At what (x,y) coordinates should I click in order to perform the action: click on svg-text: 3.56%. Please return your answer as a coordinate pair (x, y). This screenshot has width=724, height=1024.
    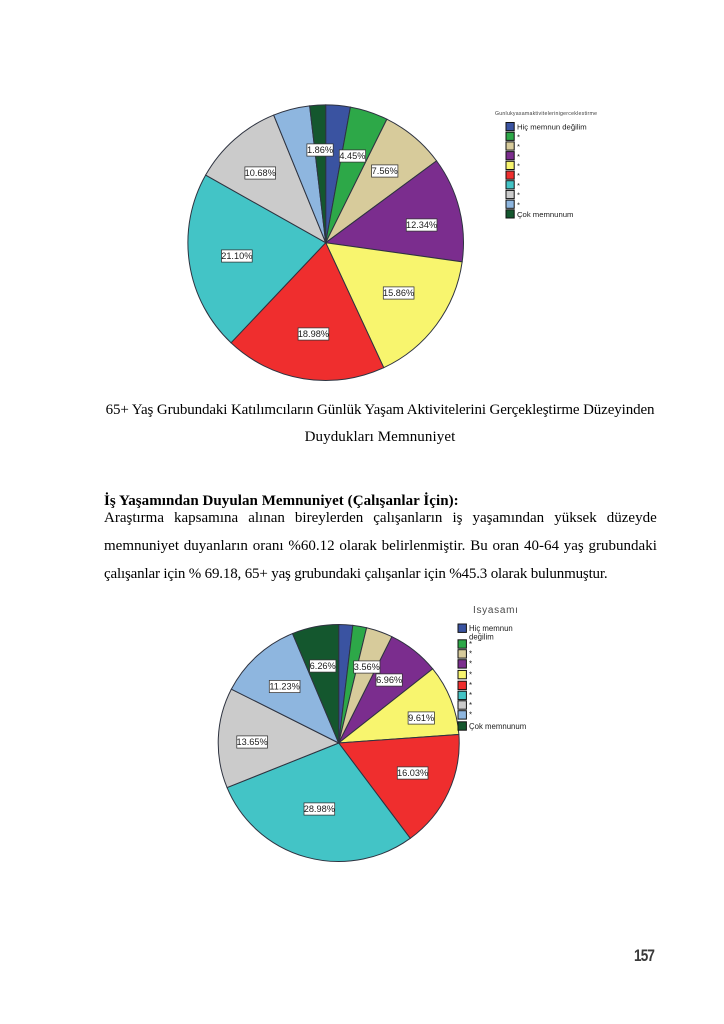
    Looking at the image, I should click on (367, 667).